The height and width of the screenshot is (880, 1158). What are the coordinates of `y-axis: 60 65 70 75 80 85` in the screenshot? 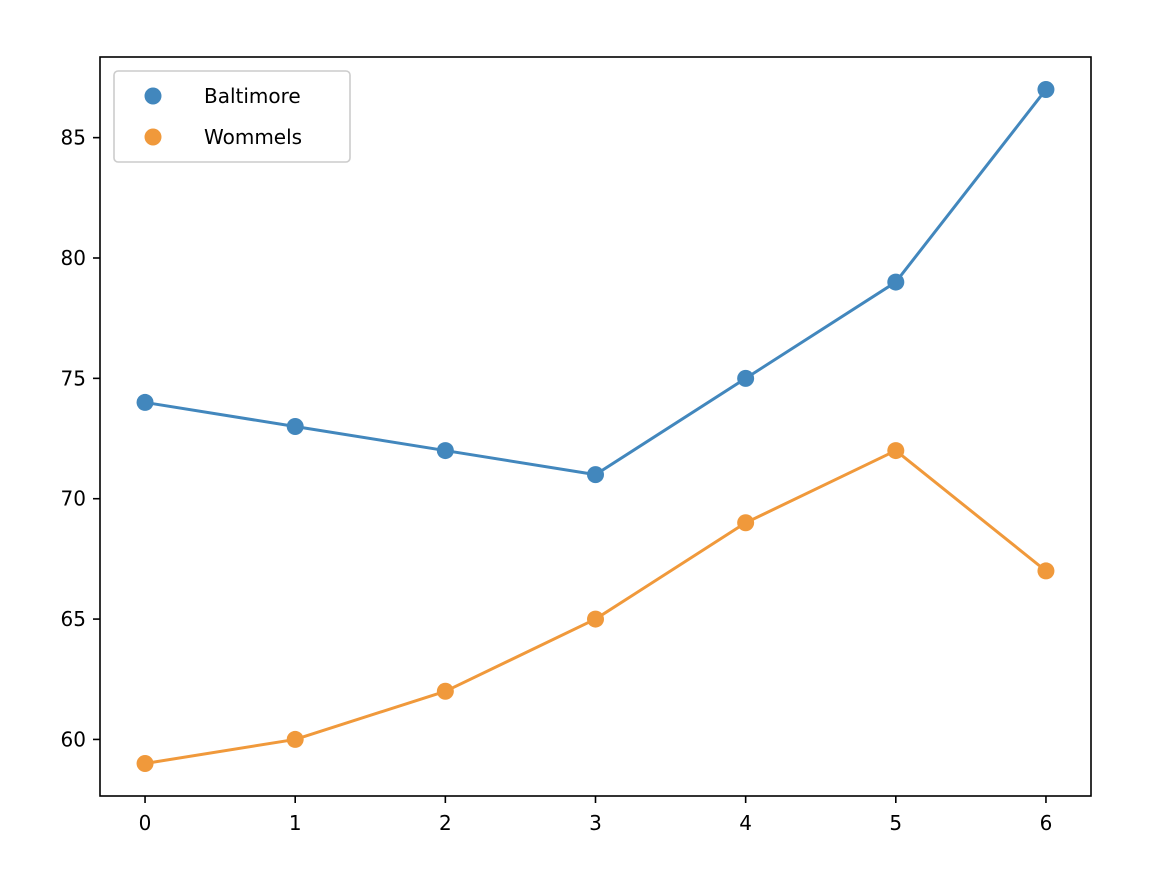 It's located at (80, 438).